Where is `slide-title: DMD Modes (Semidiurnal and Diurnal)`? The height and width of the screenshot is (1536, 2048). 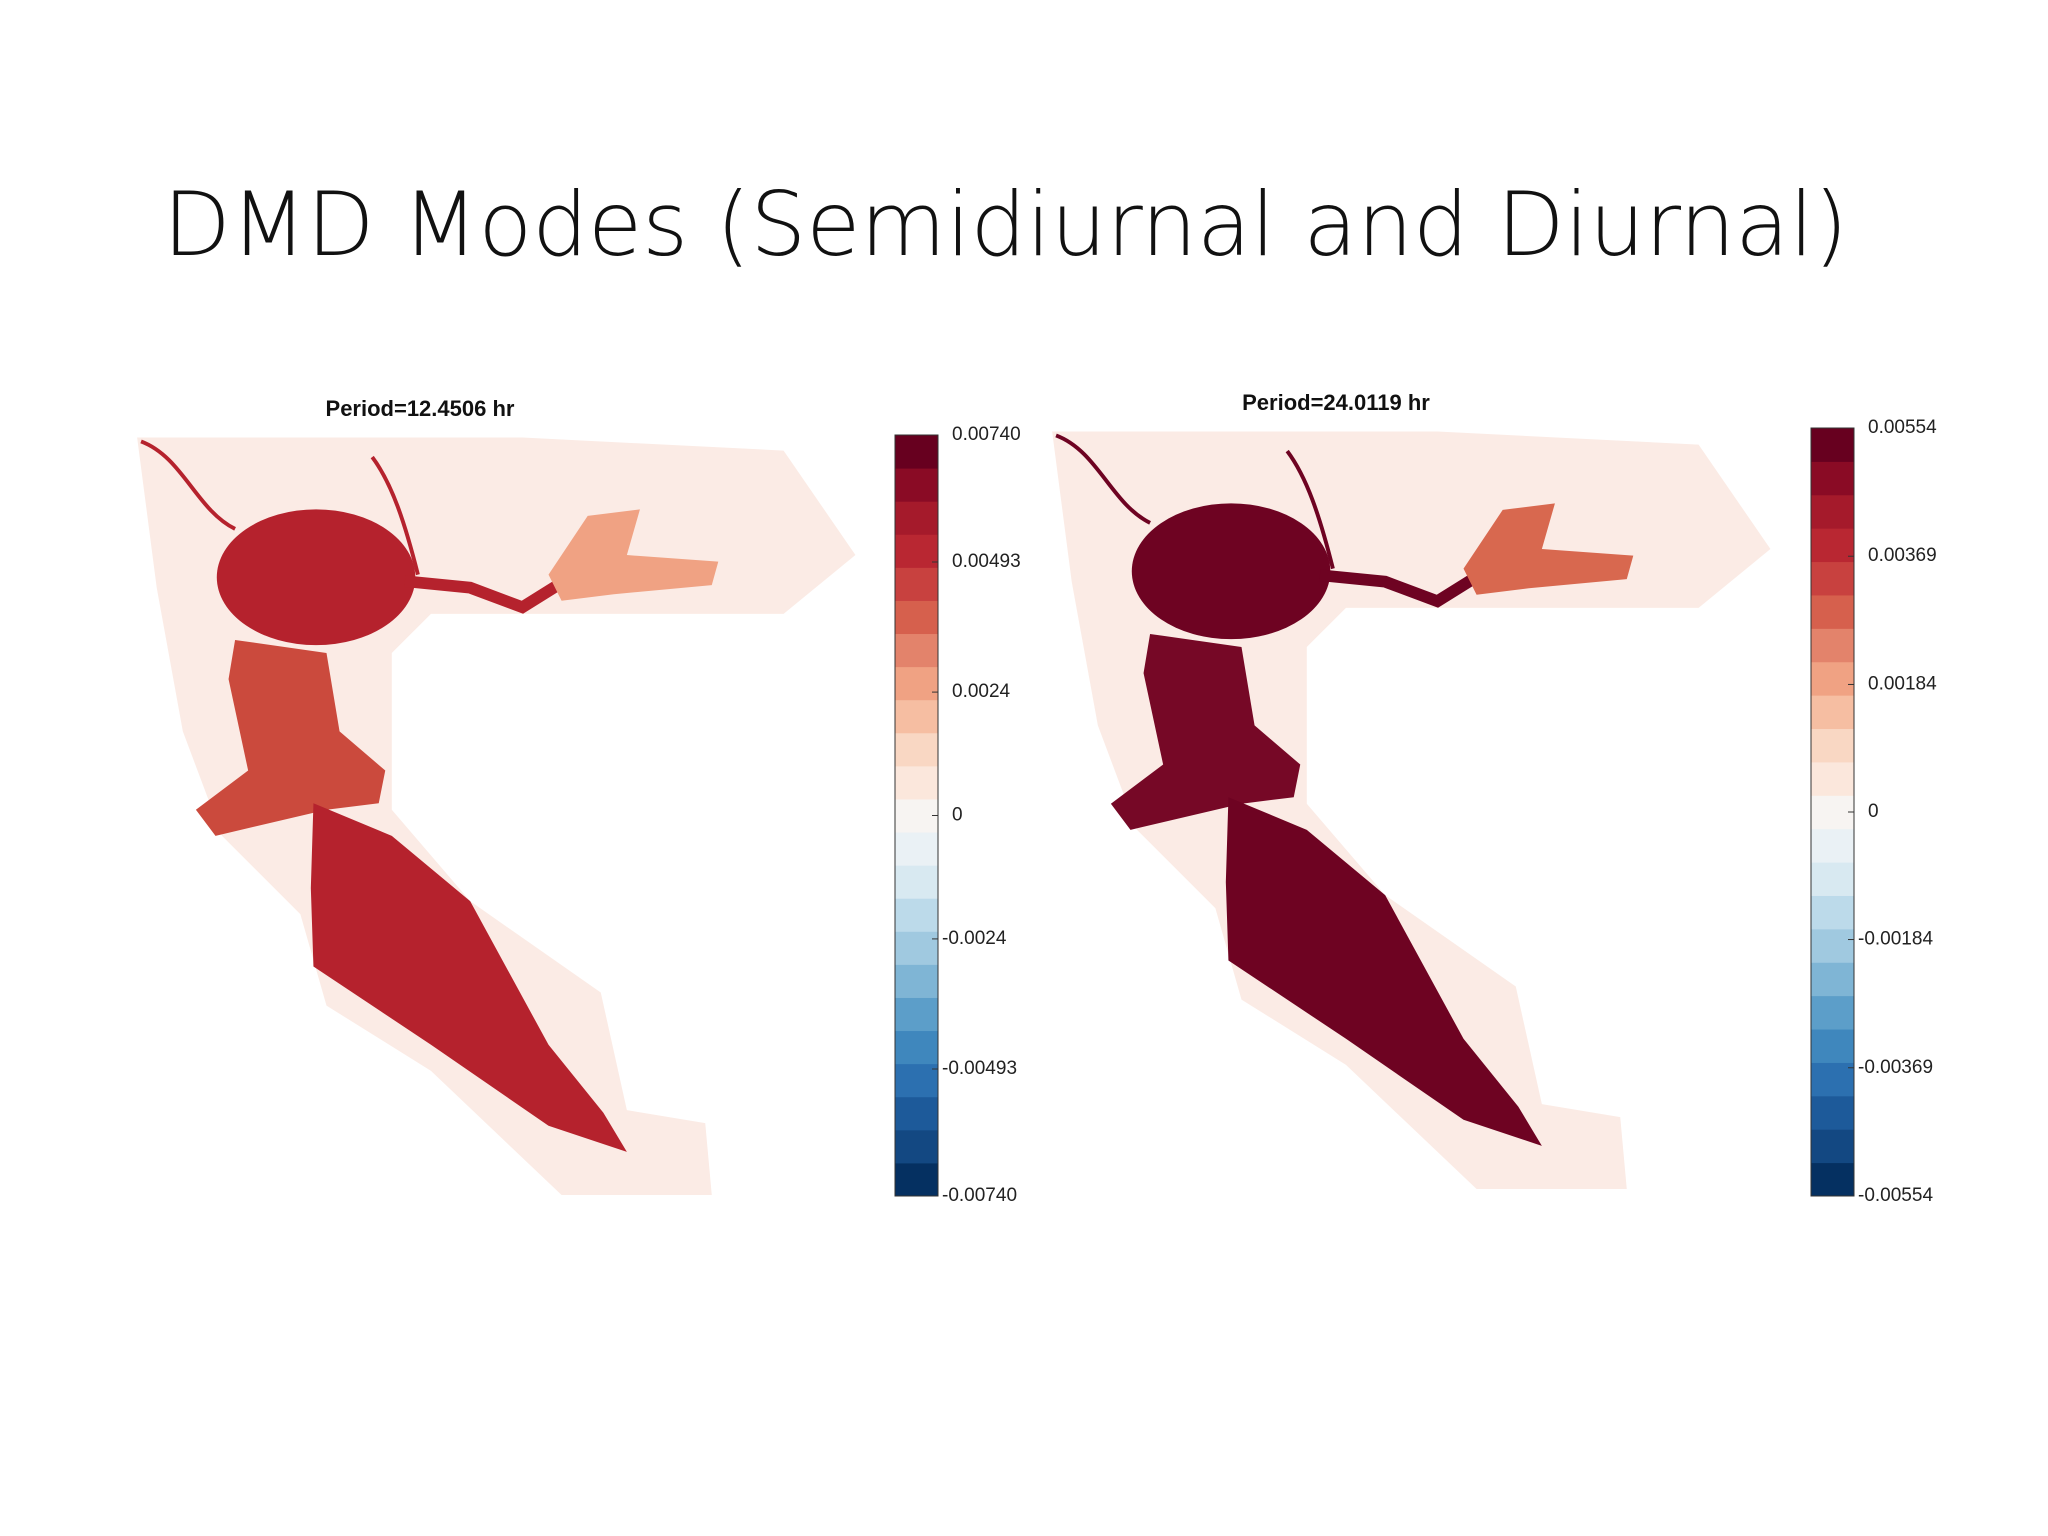 slide-title: DMD Modes (Semidiurnal and Diurnal) is located at coordinates (1005, 224).